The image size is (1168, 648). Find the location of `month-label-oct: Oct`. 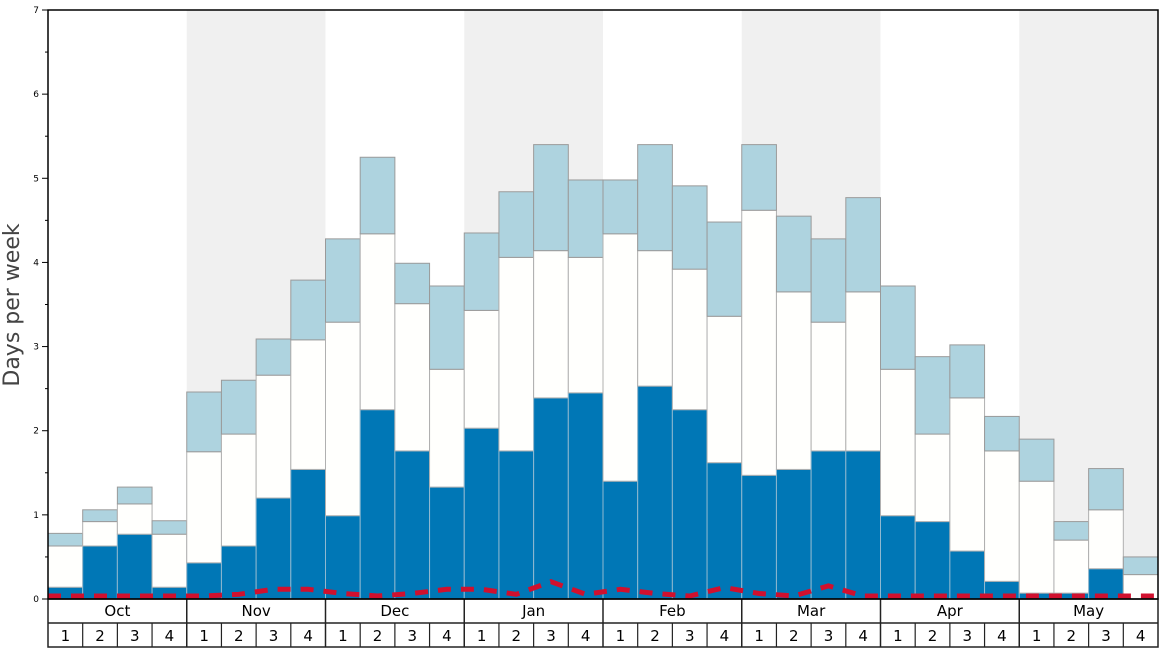

month-label-oct: Oct is located at coordinates (117, 611).